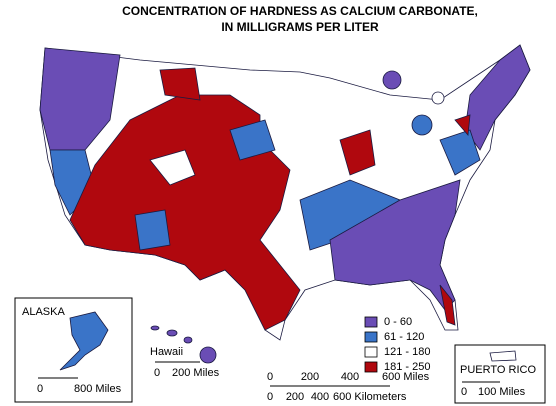 The height and width of the screenshot is (406, 556). What do you see at coordinates (406, 377) in the screenshot?
I see `scale-label: 600 Miles` at bounding box center [406, 377].